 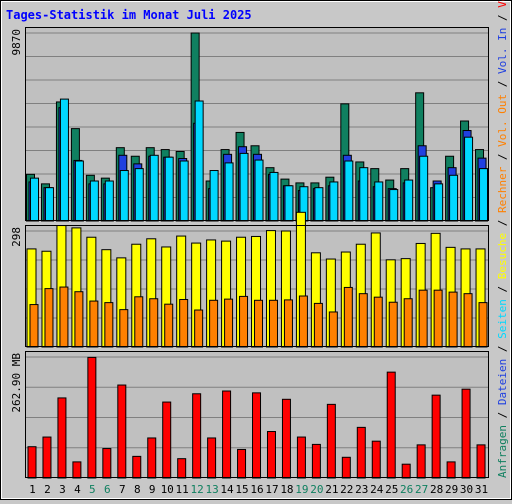 I want to click on x-tick-label-day-4: 4, so click(x=77, y=489).